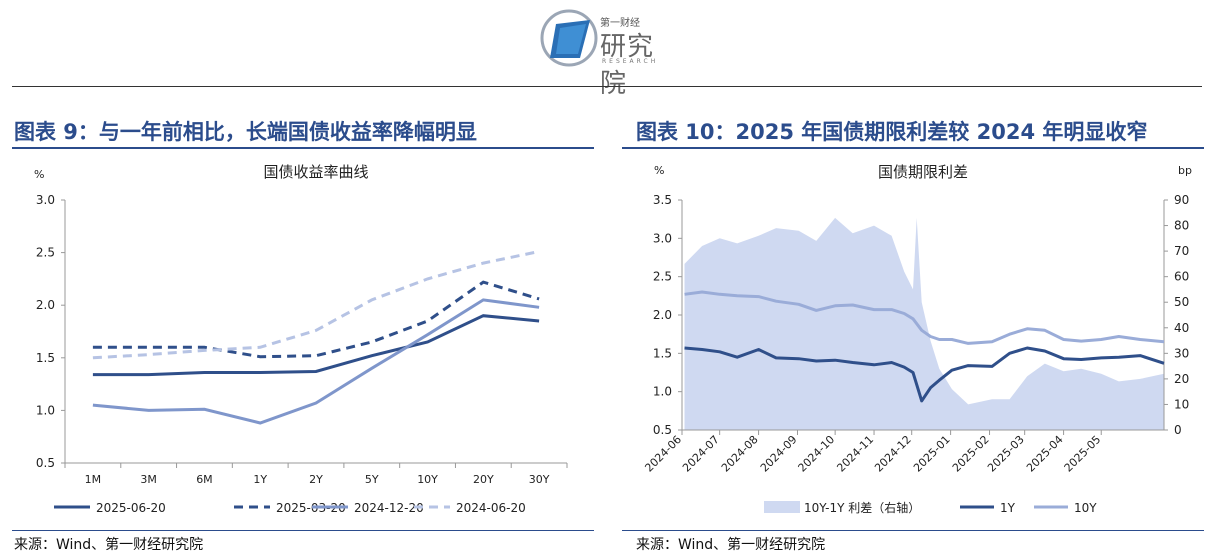 The height and width of the screenshot is (560, 1214). What do you see at coordinates (245, 132) in the screenshot?
I see `left-panel-title: 图表 9：与一年前相比，长端国债收益率降幅明显` at bounding box center [245, 132].